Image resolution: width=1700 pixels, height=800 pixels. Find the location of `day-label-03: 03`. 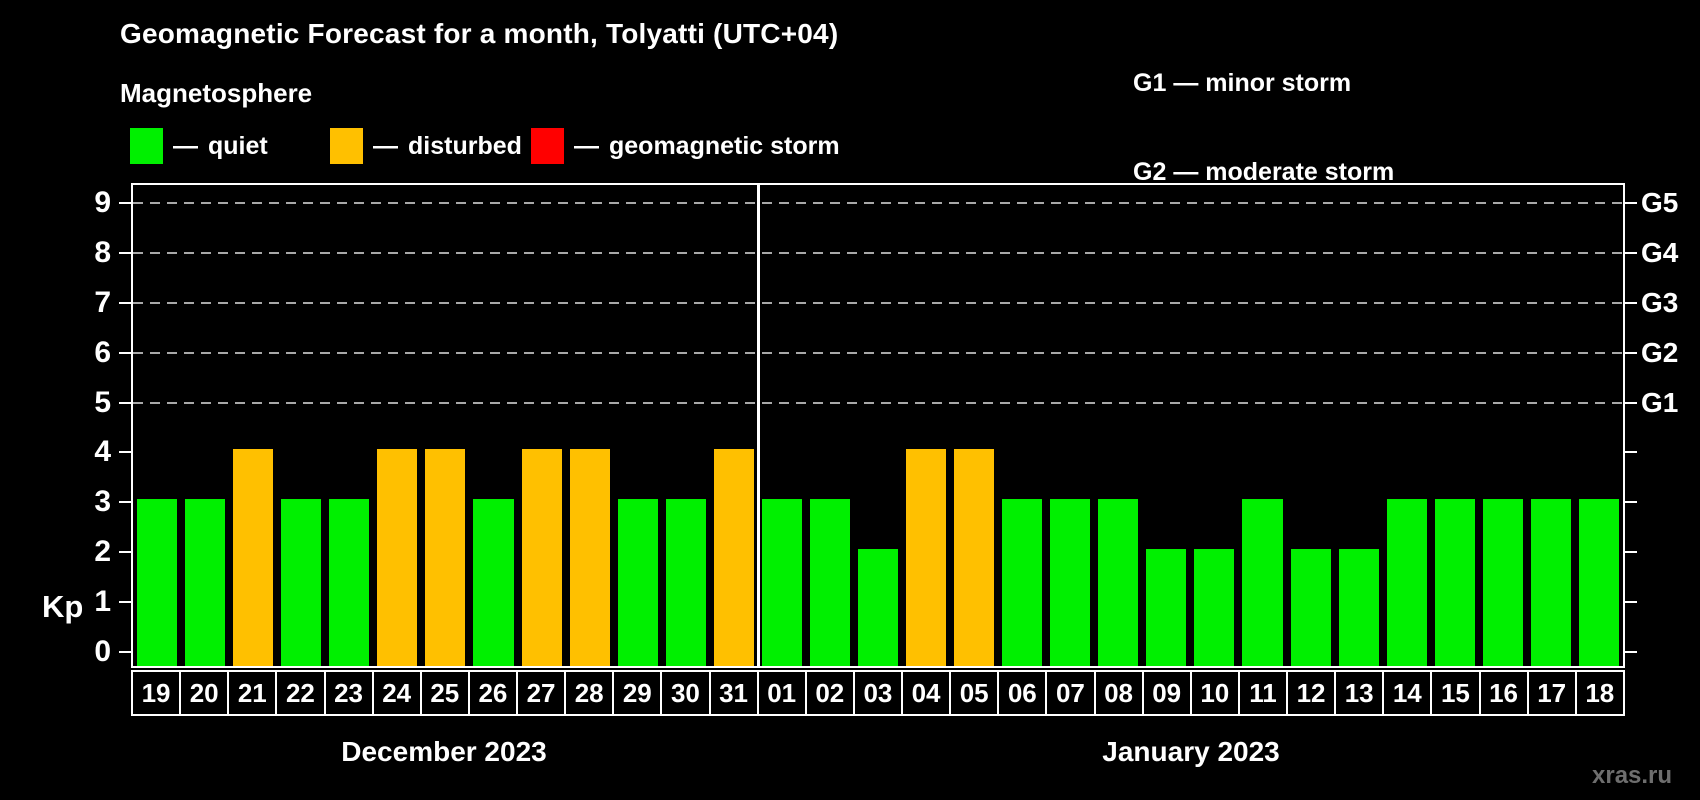

day-label-03: 03 is located at coordinates (879, 693).